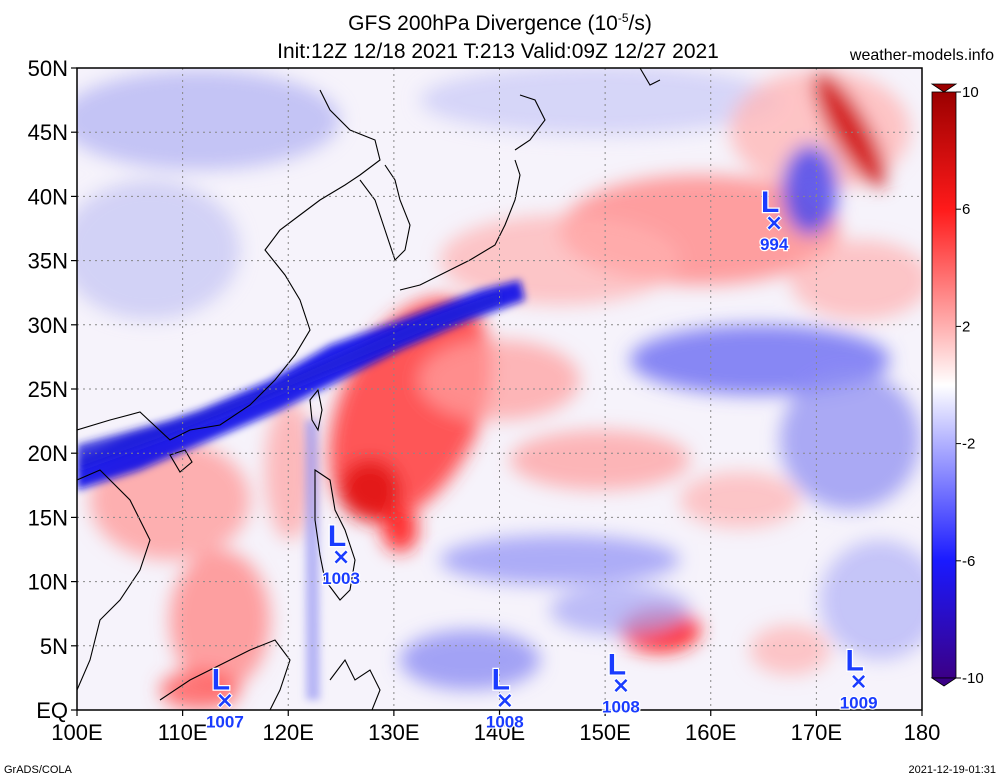  I want to click on colorbar-label: 2, so click(966, 326).